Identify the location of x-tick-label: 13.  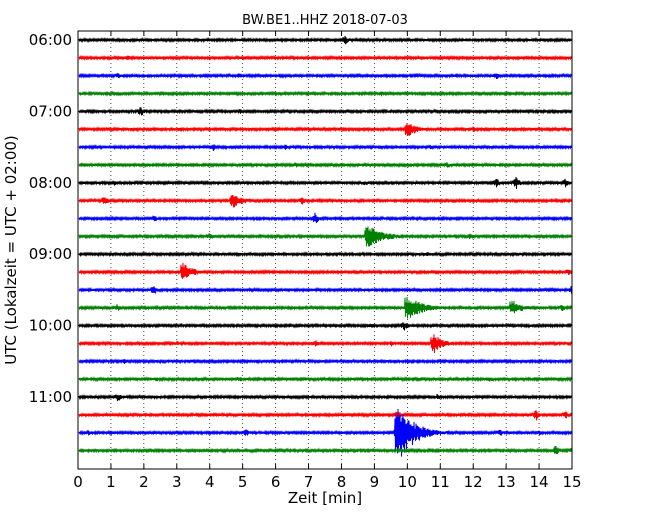
(506, 482).